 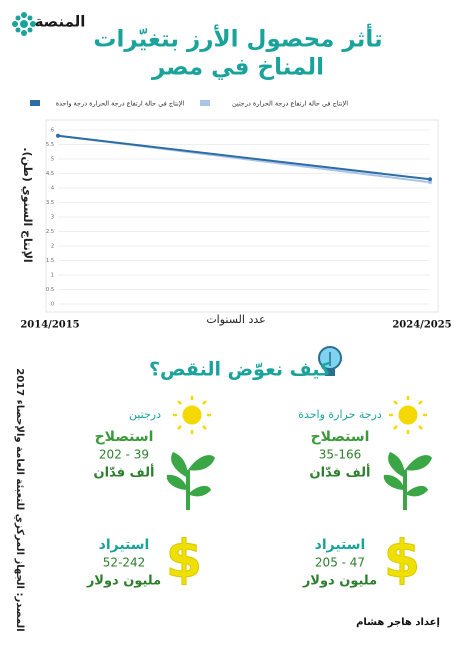 I want to click on x-axis-title: عدد السنوات, so click(x=235, y=319).